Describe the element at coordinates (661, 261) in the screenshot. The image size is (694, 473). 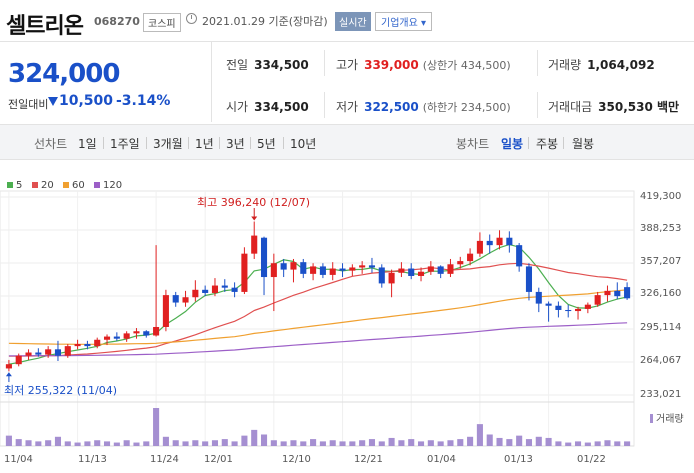
I see `y-tick: 357,207` at that location.